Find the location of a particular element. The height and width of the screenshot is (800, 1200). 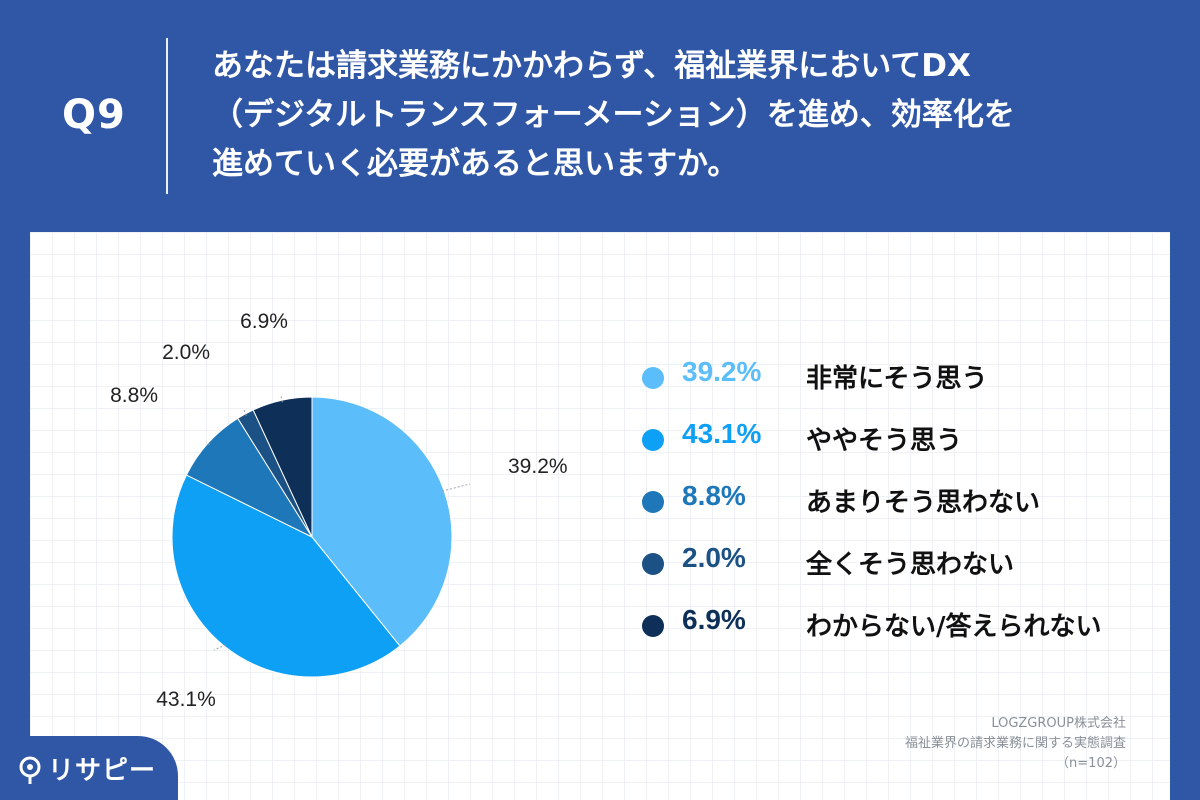

legend-value: 8.8% is located at coordinates (714, 495).